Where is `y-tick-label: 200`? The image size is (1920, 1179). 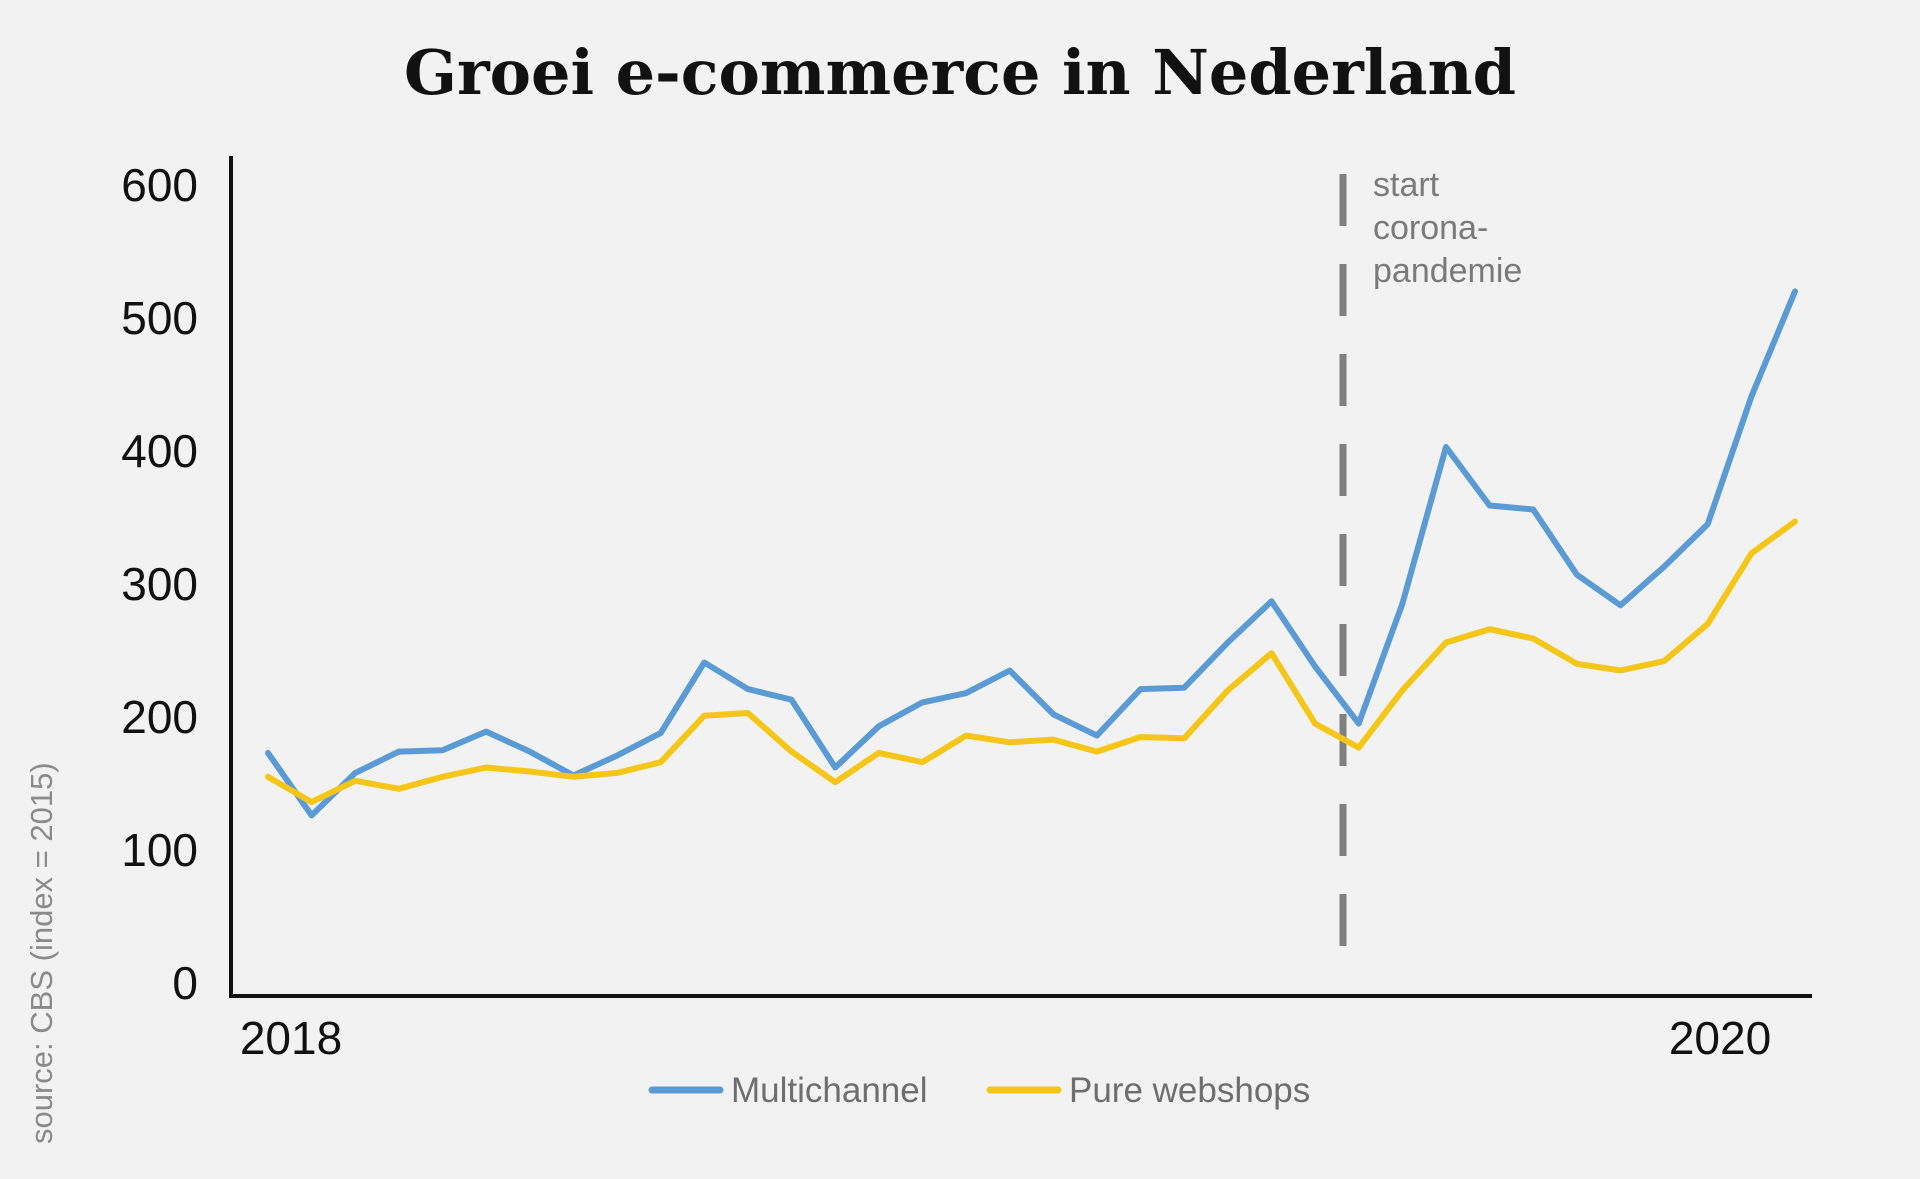 y-tick-label: 200 is located at coordinates (159, 717).